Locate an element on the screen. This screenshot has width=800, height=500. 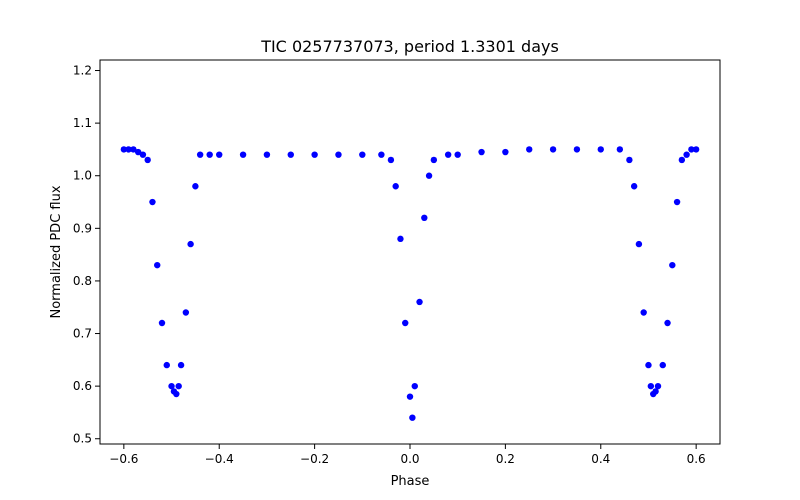
y-tick-label: 1.2 is located at coordinates (82, 71).